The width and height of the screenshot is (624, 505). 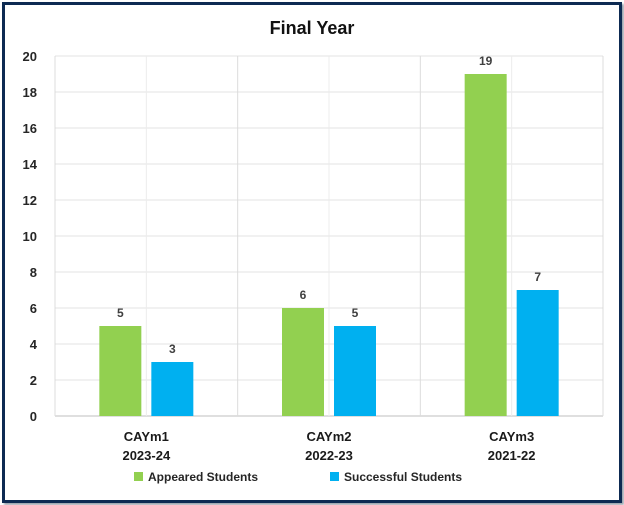 What do you see at coordinates (172, 349) in the screenshot?
I see `data-label: 3` at bounding box center [172, 349].